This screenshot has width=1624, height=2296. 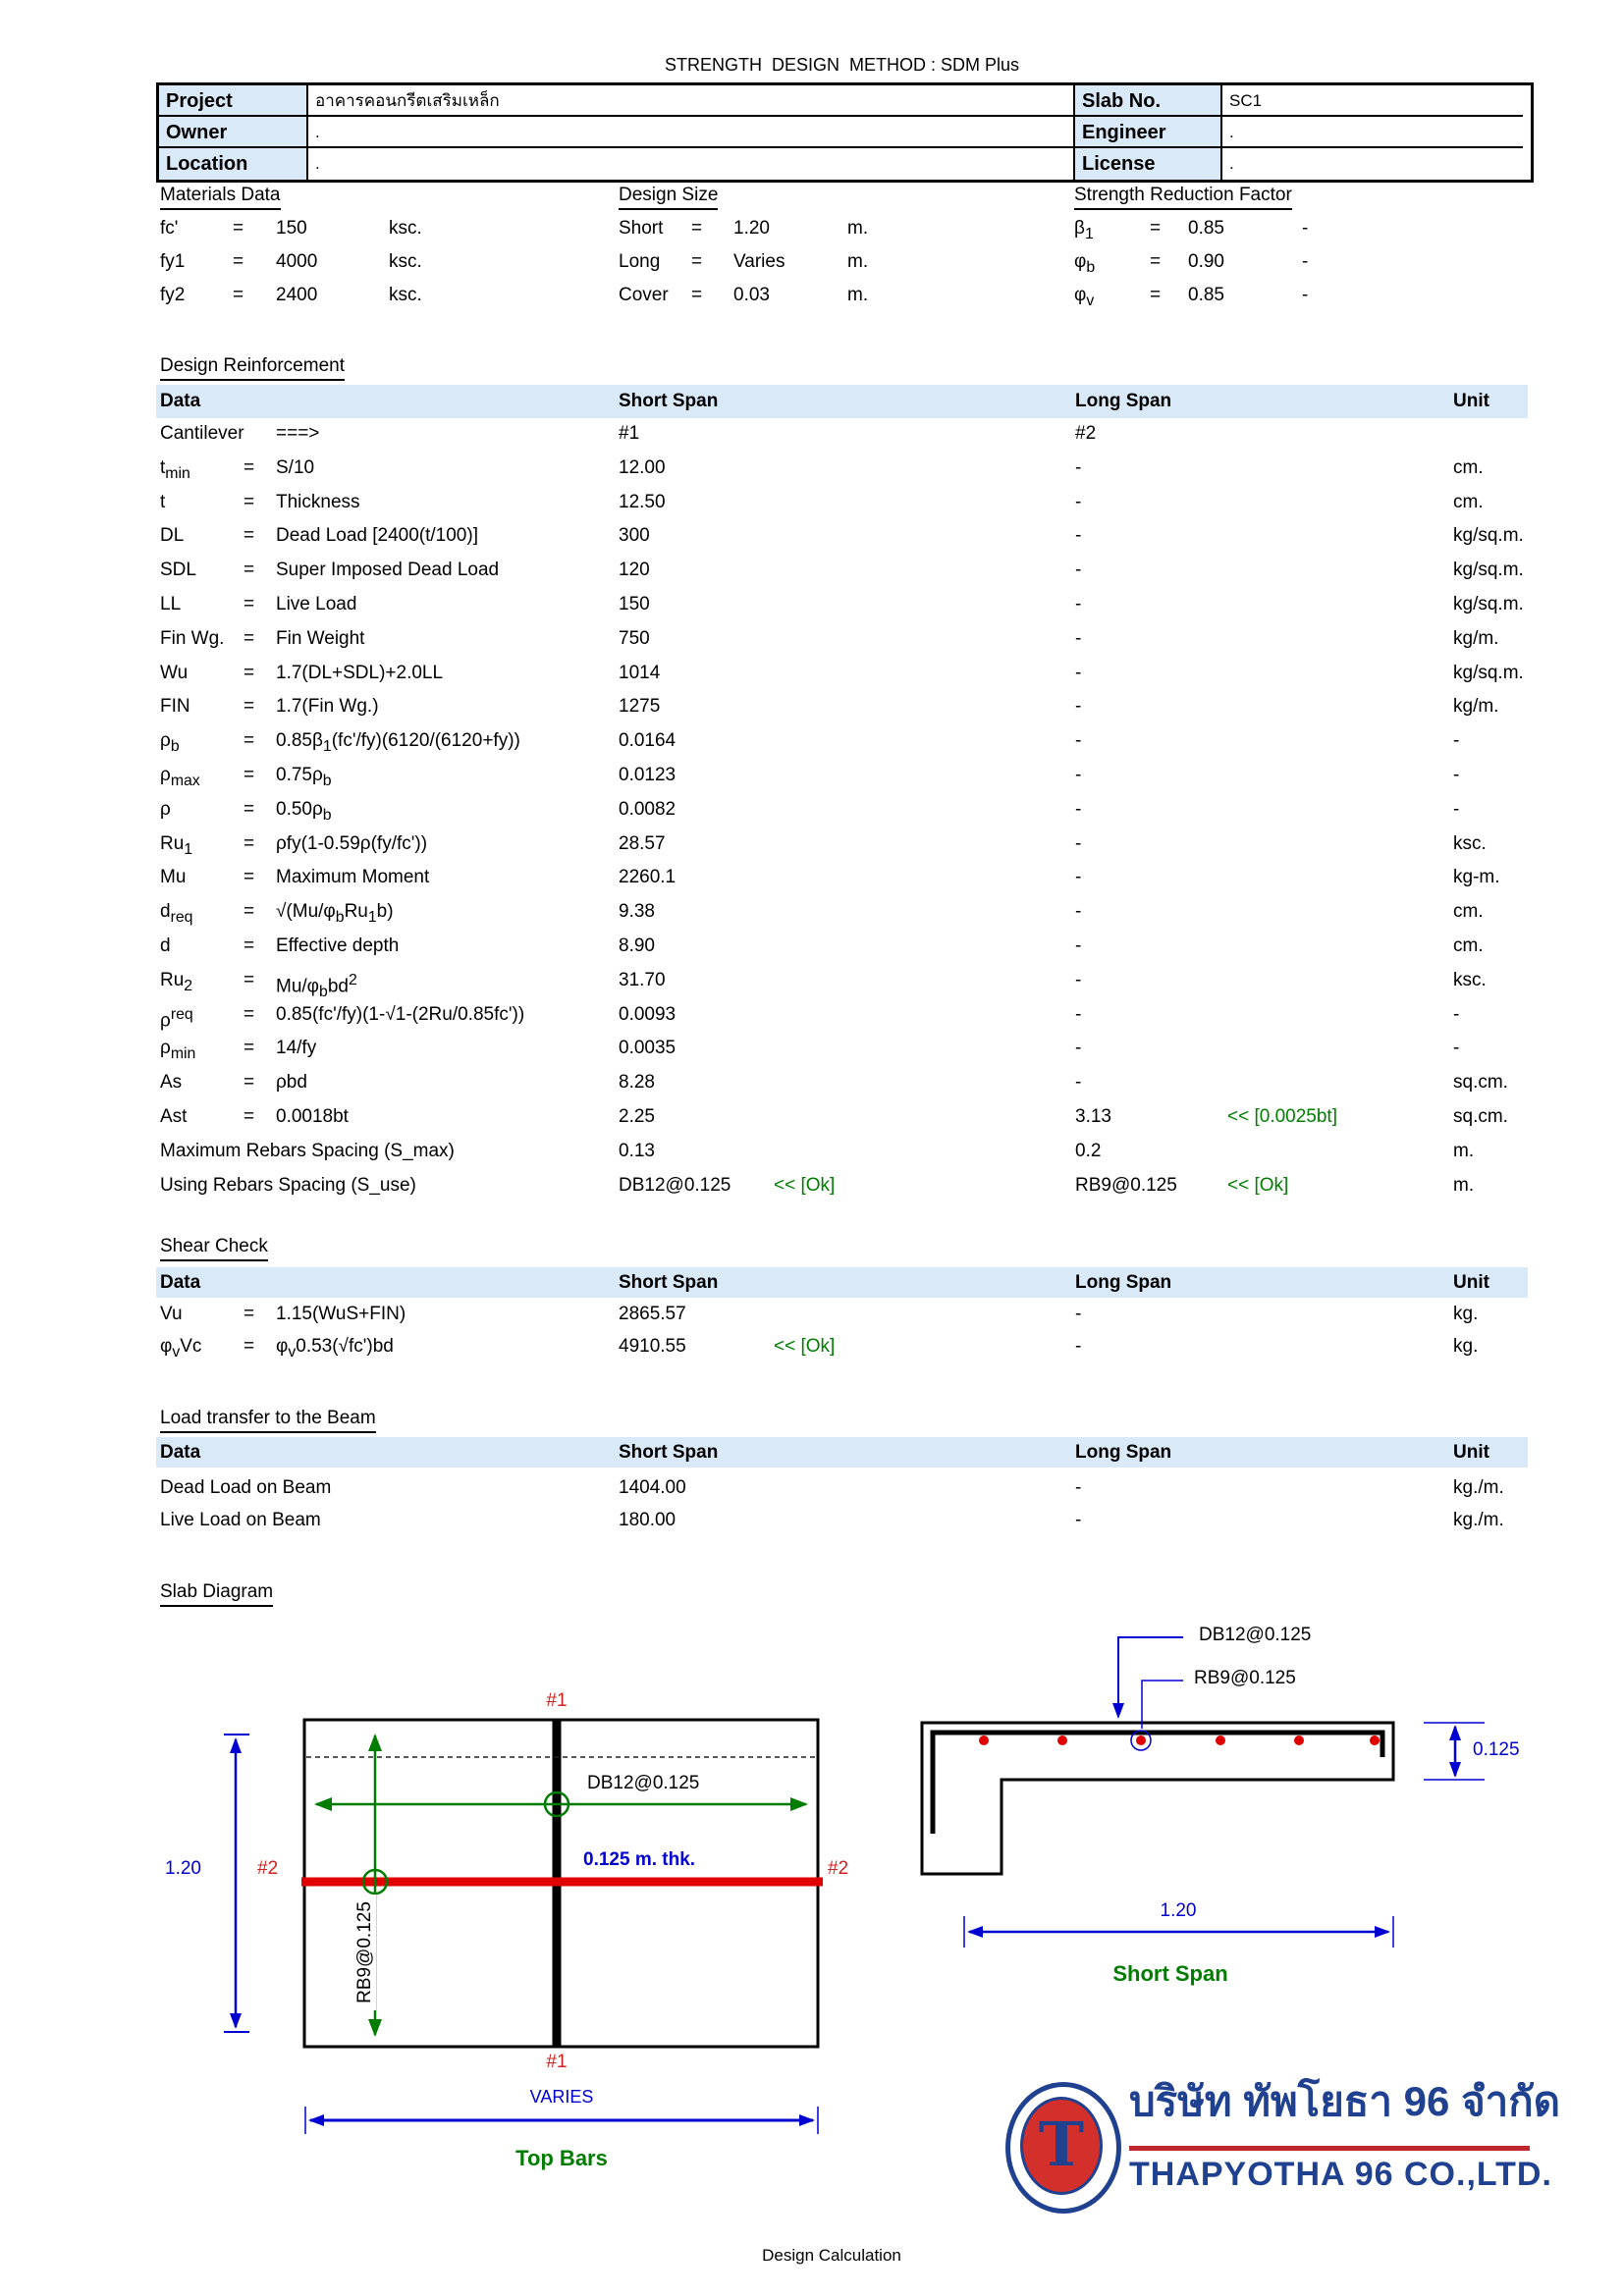 What do you see at coordinates (812, 707) in the screenshot?
I see `table-row: FIN = 1.7(Fin Wg.) 1275 - kg/m.` at bounding box center [812, 707].